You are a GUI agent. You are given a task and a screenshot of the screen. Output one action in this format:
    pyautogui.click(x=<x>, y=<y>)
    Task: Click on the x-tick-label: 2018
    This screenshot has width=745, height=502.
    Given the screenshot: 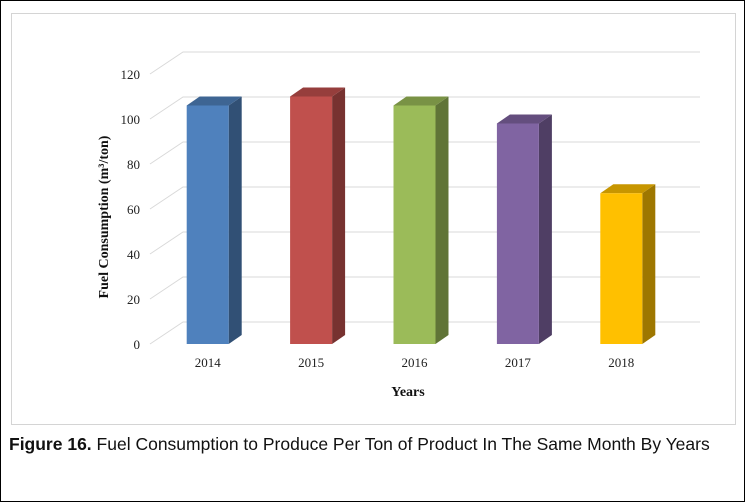 What is the action you would take?
    pyautogui.click(x=621, y=362)
    